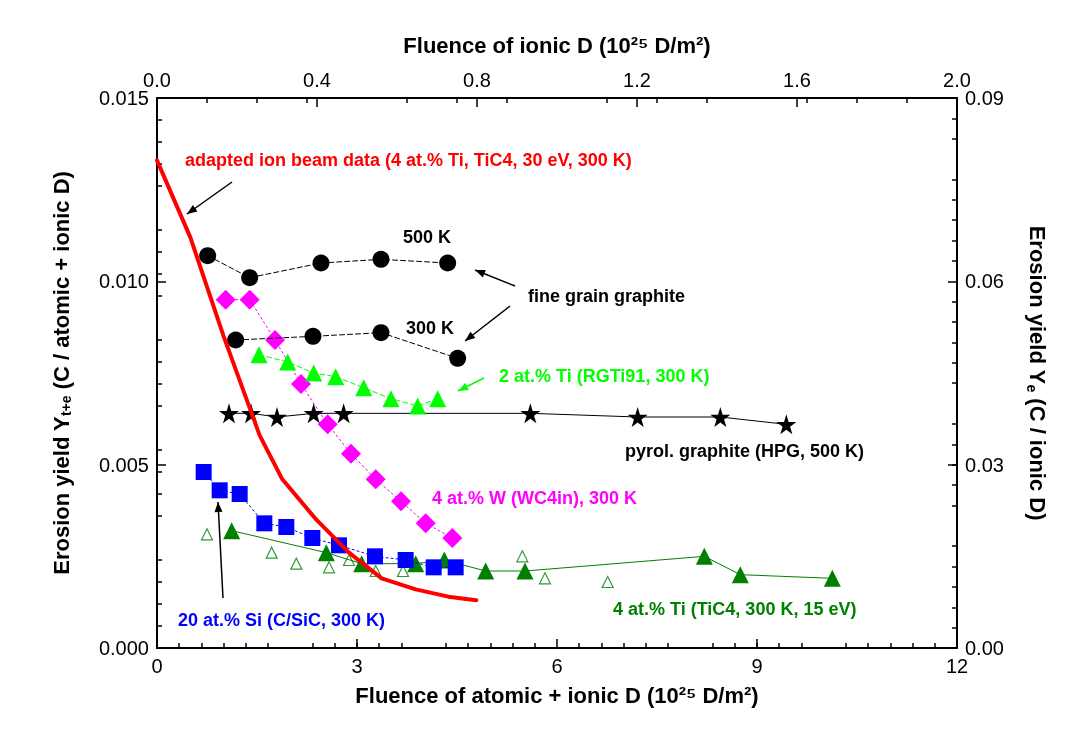  I want to click on x-axis-title: Fluence of atomic + ionic D (10²⁵ D/m²), so click(557, 695).